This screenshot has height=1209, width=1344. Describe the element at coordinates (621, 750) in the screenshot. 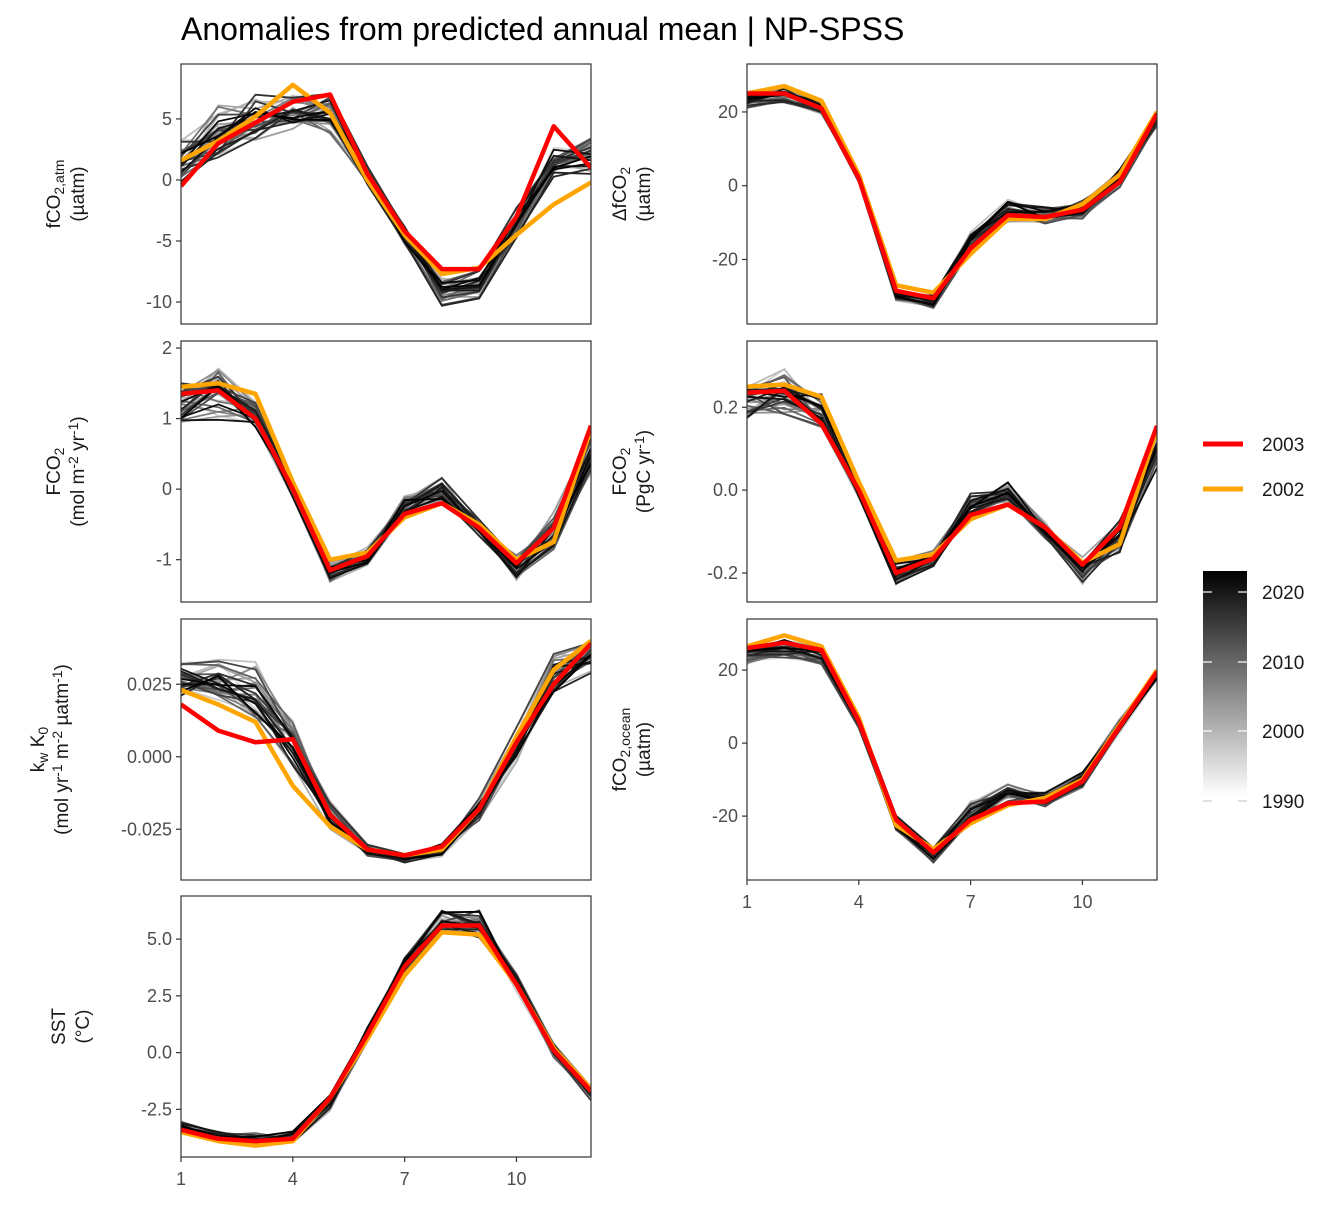

I see `y-axis-title: fCO2,ocean` at that location.